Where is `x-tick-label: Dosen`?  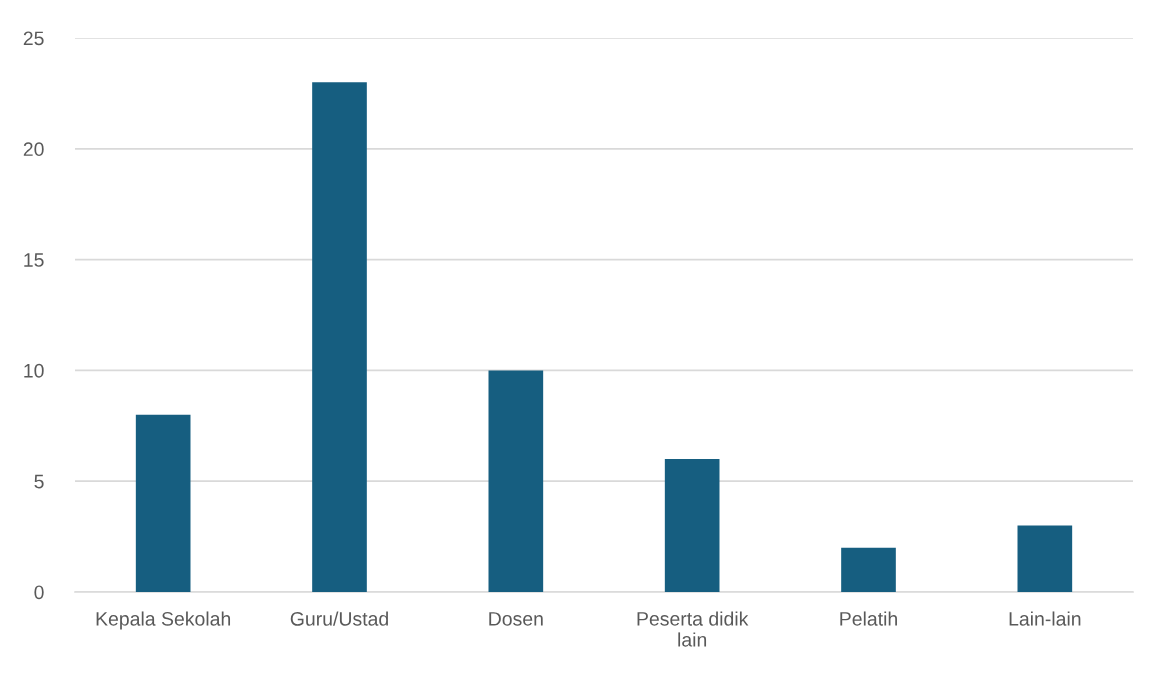 x-tick-label: Dosen is located at coordinates (516, 619).